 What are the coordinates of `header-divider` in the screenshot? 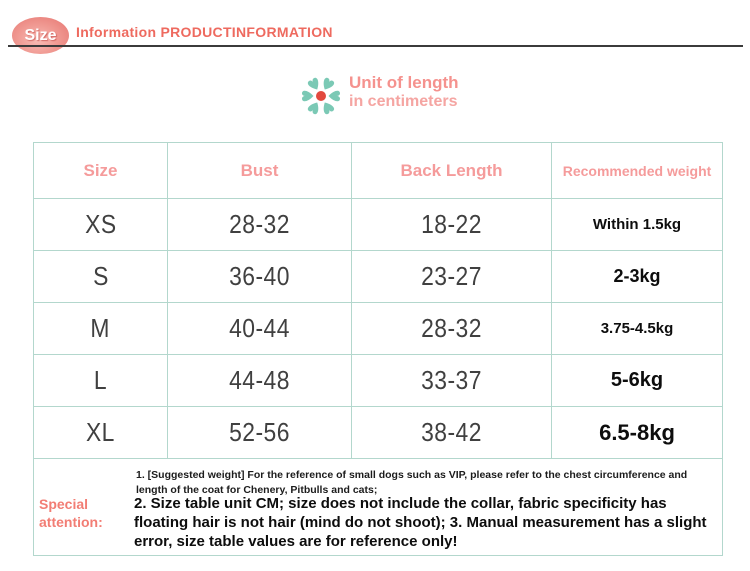 It's located at (375, 46).